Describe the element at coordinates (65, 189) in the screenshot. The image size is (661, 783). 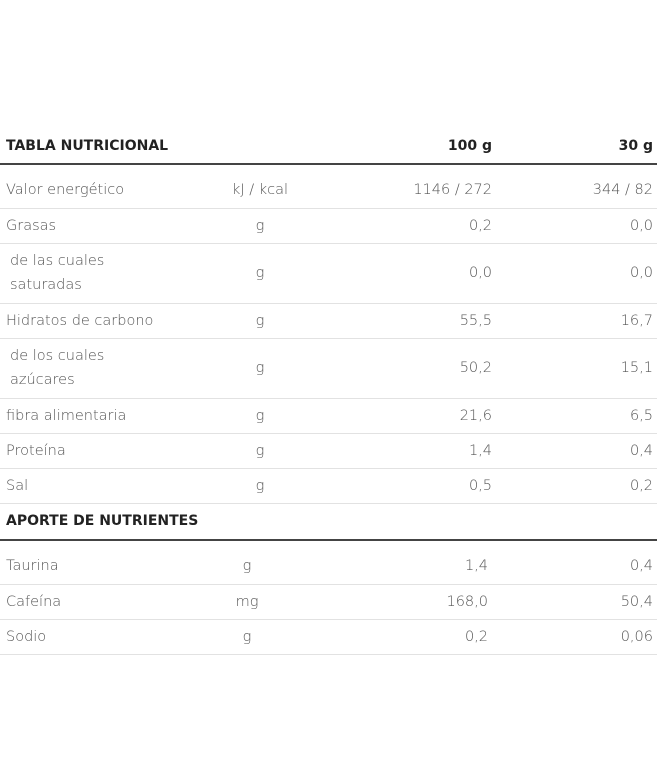
I see `nutrient-name: Valor energético` at that location.